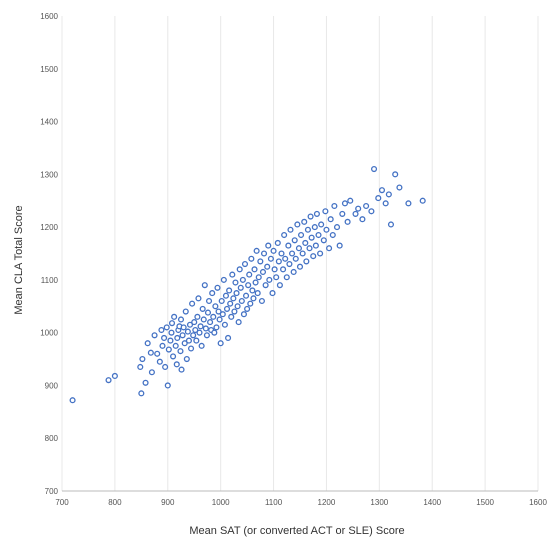 The image size is (548, 546). Describe the element at coordinates (115, 502) in the screenshot. I see `x-tick-label: 800` at that location.